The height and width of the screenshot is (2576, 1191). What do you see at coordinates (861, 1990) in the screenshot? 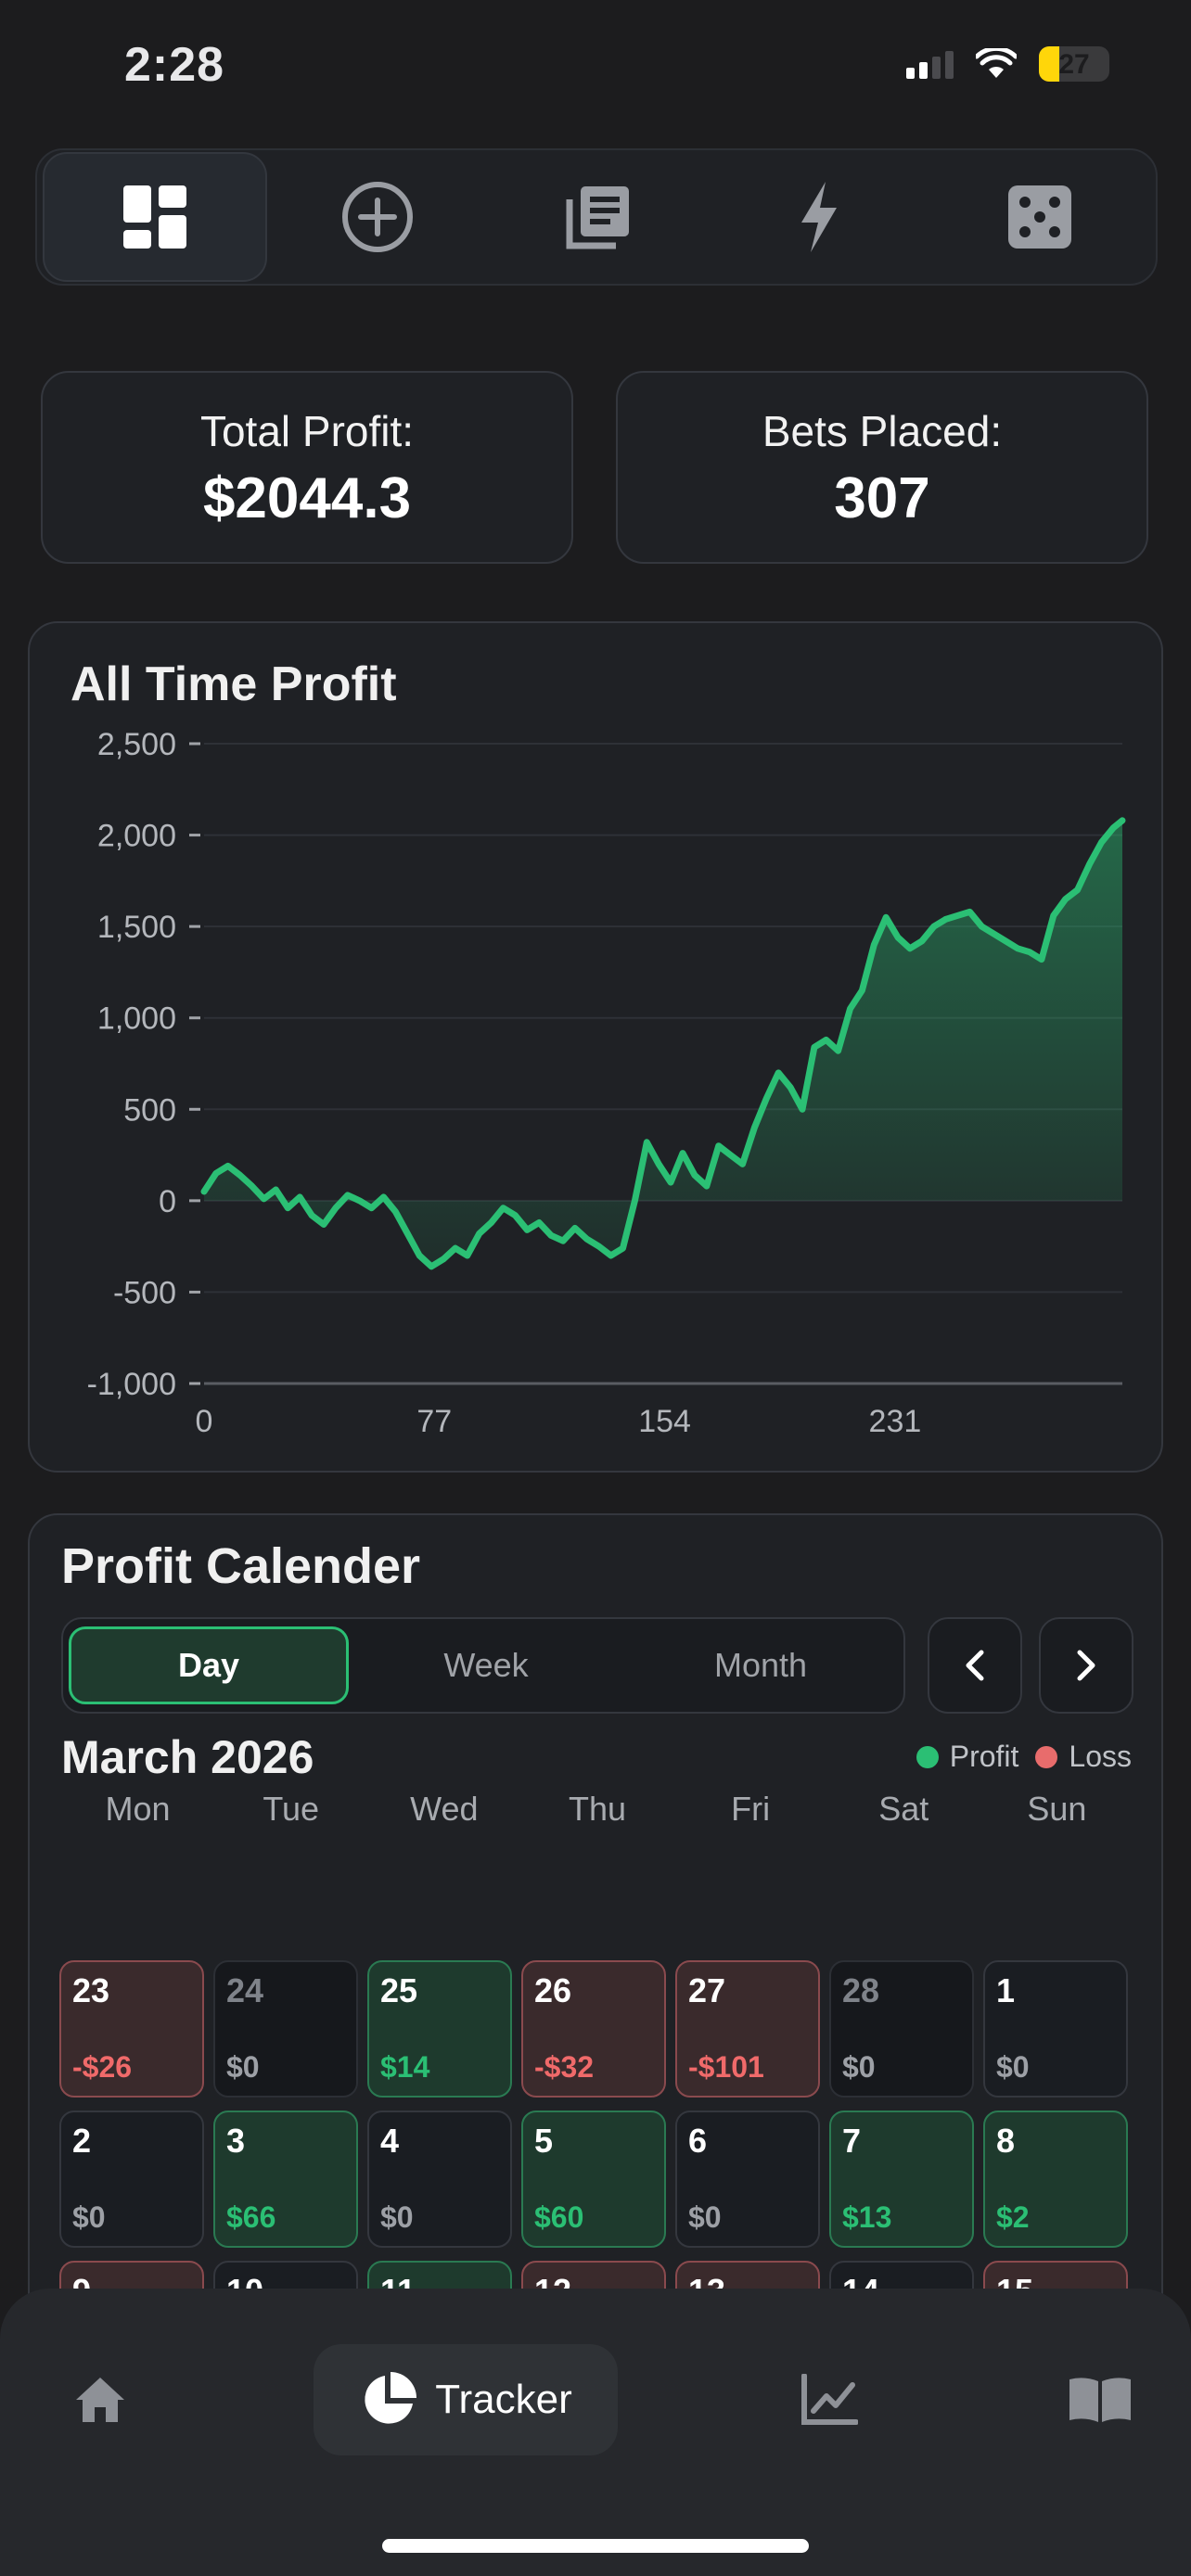
I see `day-number: 28` at bounding box center [861, 1990].